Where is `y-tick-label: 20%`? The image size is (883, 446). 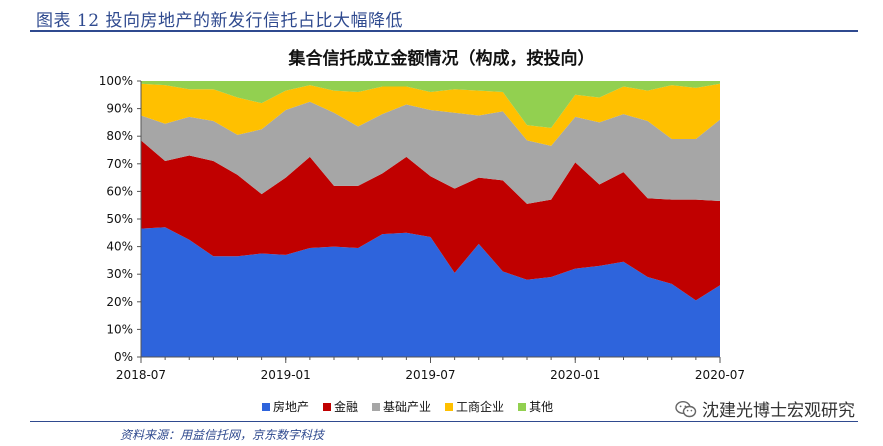 y-tick-label: 20% is located at coordinates (119, 302).